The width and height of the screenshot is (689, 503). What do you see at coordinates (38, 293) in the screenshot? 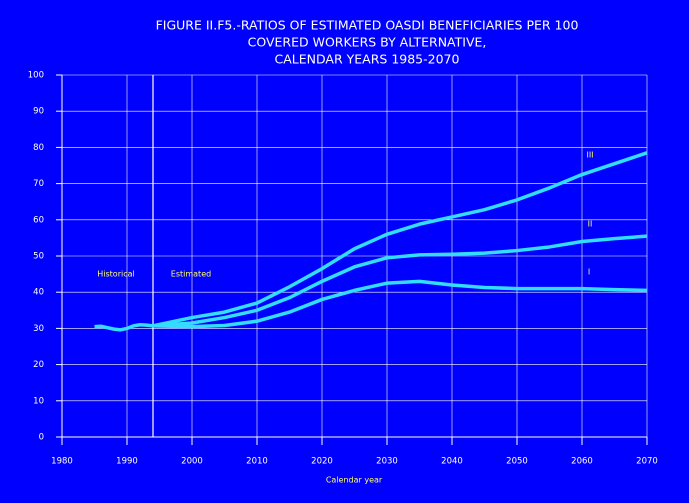
I see `y-tick-label: 40` at bounding box center [38, 293].